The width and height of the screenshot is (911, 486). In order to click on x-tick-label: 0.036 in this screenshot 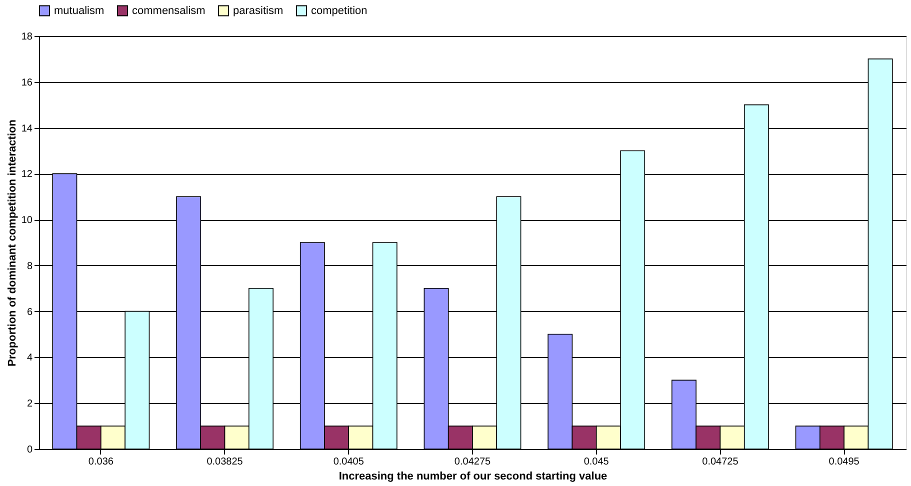, I will do `click(101, 462)`.